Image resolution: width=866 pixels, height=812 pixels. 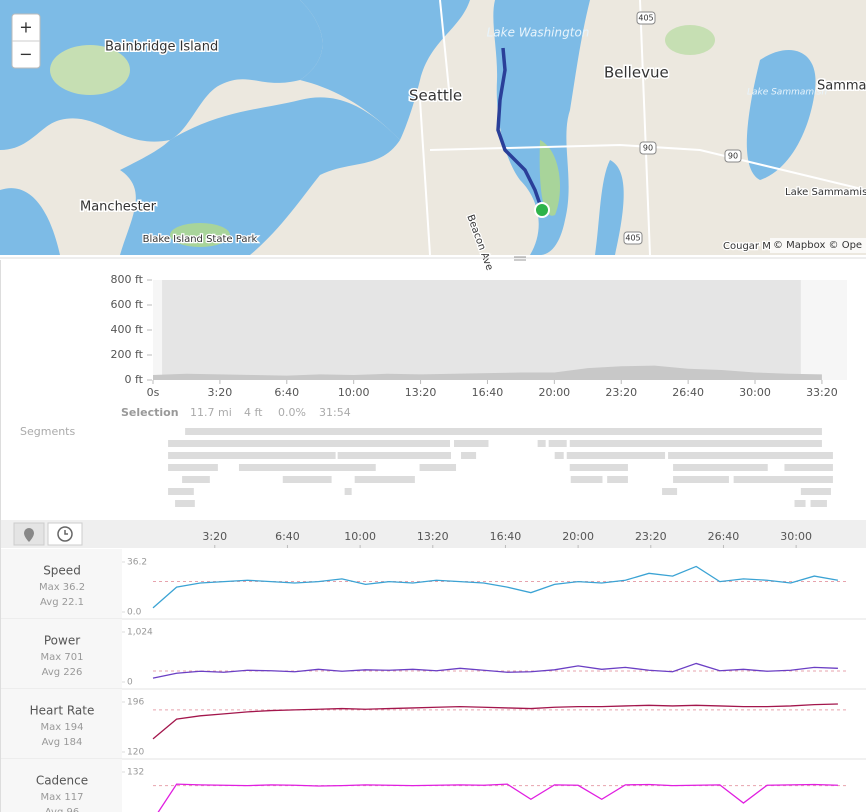 I want to click on pin-icon, so click(x=29, y=535).